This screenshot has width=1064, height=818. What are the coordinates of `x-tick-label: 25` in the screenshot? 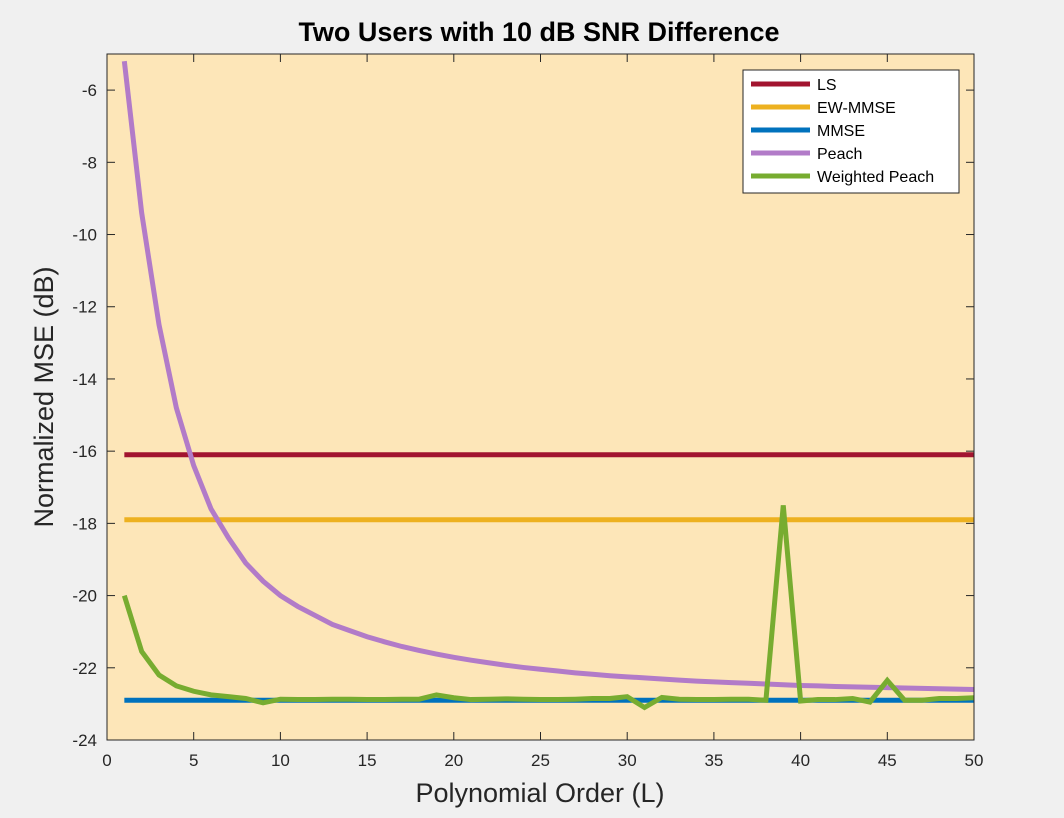 It's located at (540, 760).